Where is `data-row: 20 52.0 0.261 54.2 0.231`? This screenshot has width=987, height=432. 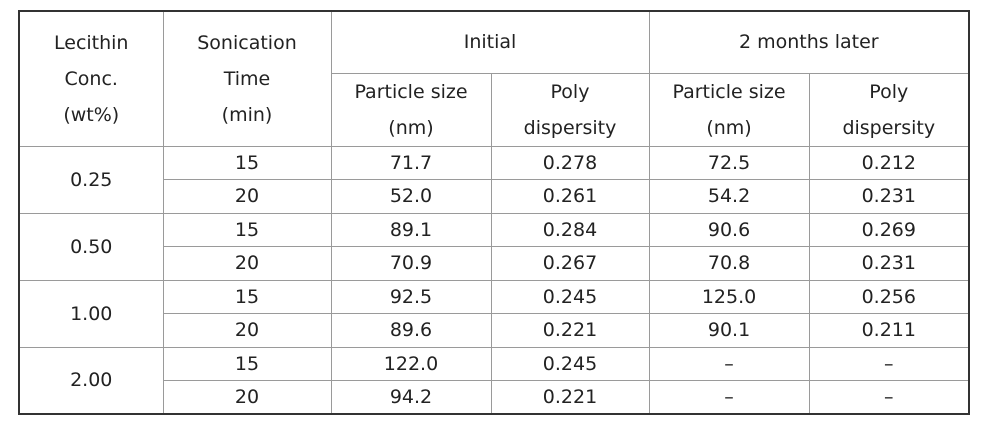 data-row: 20 52.0 0.261 54.2 0.231 is located at coordinates (494, 196).